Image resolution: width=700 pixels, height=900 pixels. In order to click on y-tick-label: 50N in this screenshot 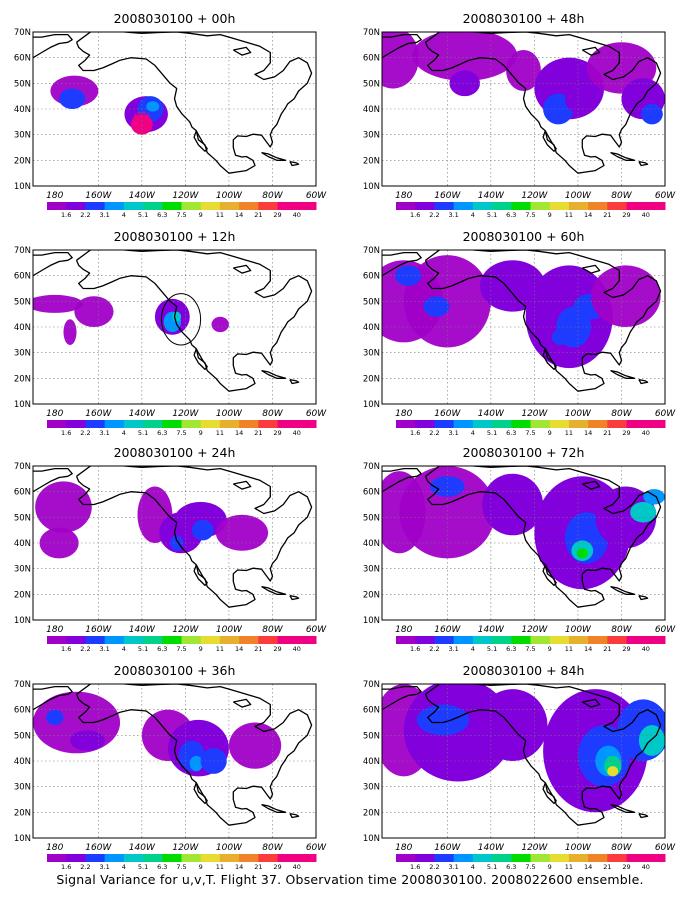, I will do `click(22, 736)`.